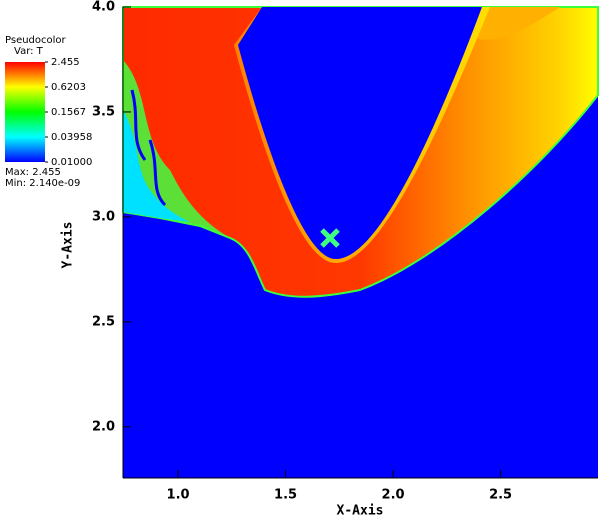 This screenshot has height=520, width=600. What do you see at coordinates (29, 51) in the screenshot?
I see `legend-var: Var: T` at bounding box center [29, 51].